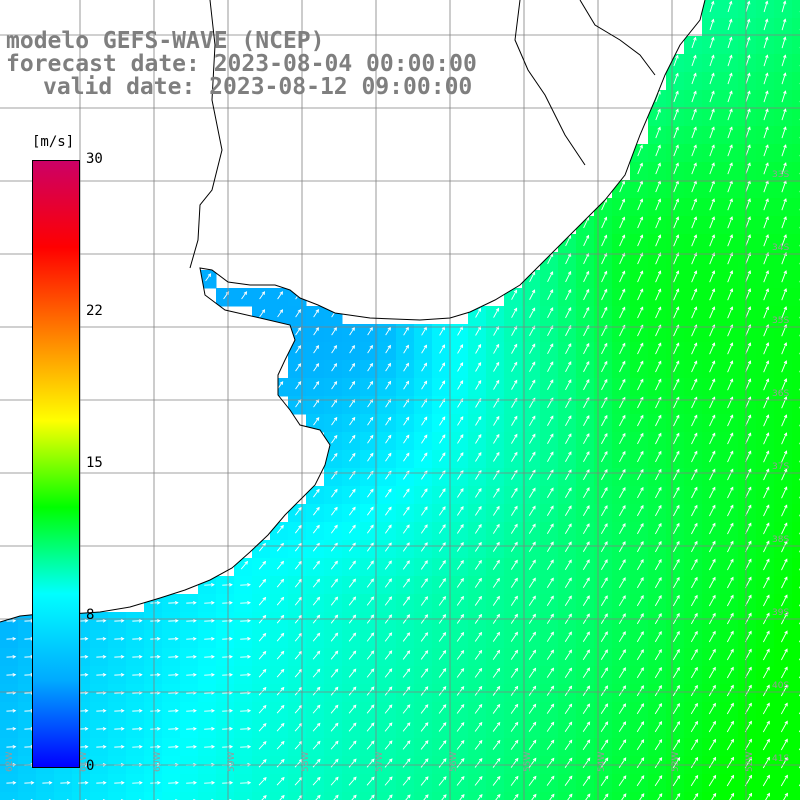 The width and height of the screenshot is (800, 800). What do you see at coordinates (165, 41) in the screenshot?
I see `title-model: modelo GEFS-WAVE (NCEP)` at bounding box center [165, 41].